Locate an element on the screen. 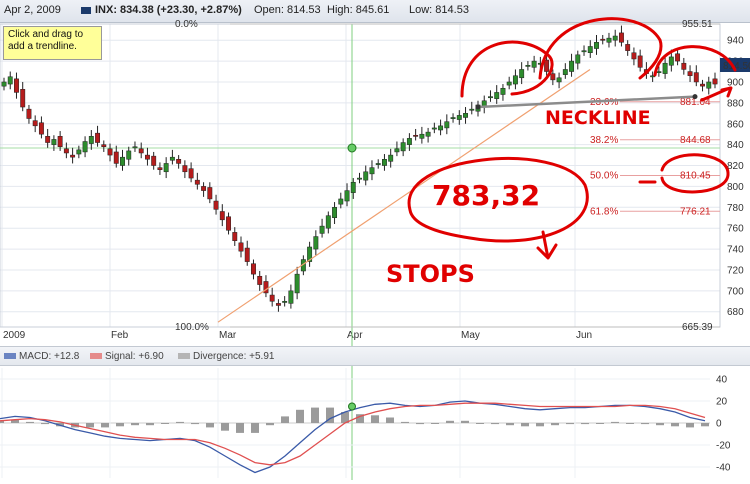 The width and height of the screenshot is (750, 484). target-circle is located at coordinates (695, 173).